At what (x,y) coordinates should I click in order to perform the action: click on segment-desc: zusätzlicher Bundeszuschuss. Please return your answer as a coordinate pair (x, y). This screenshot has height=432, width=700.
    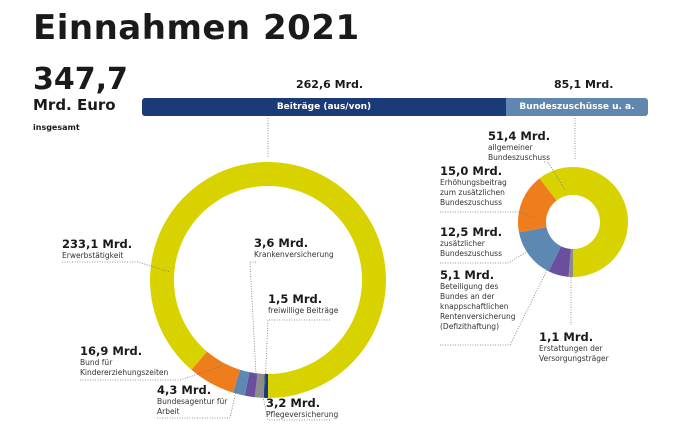
    Looking at the image, I should click on (471, 248).